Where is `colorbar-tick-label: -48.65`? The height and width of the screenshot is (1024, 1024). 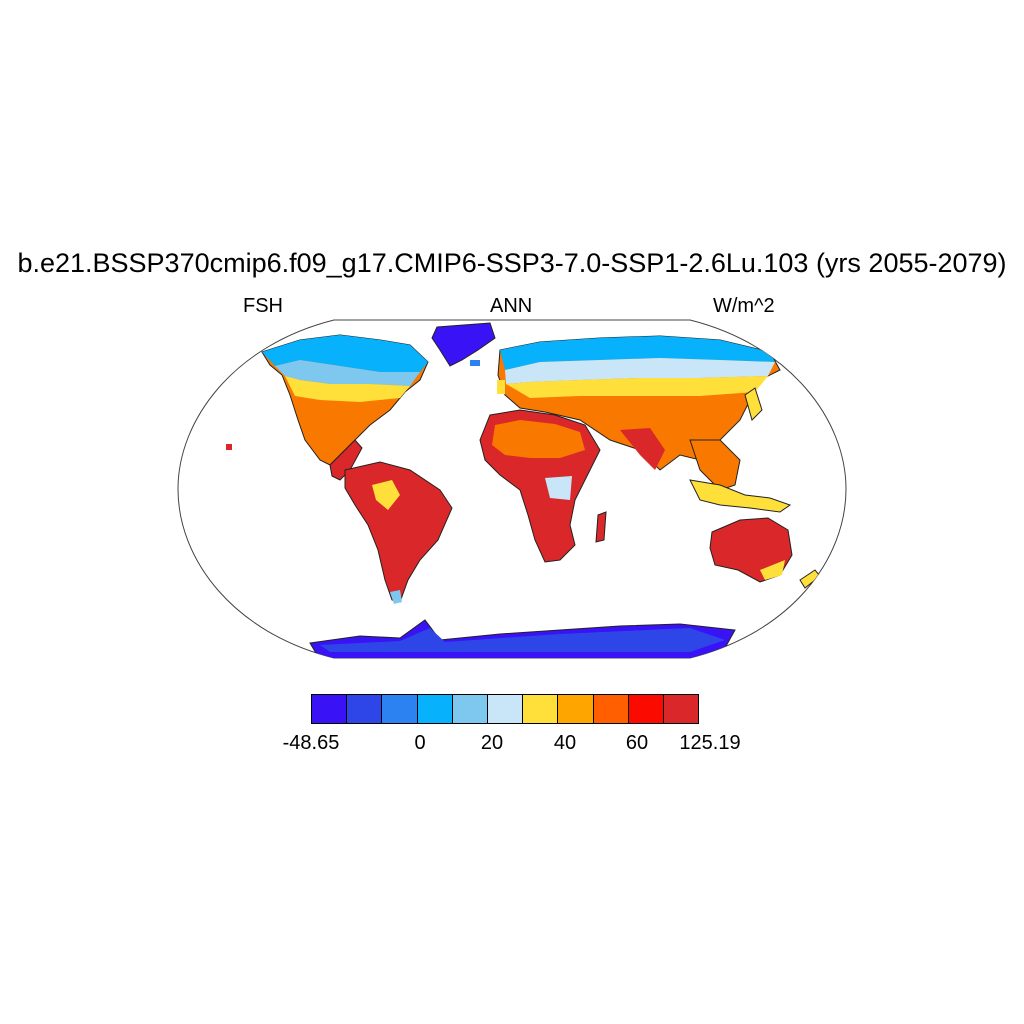 colorbar-tick-label: -48.65 is located at coordinates (311, 743).